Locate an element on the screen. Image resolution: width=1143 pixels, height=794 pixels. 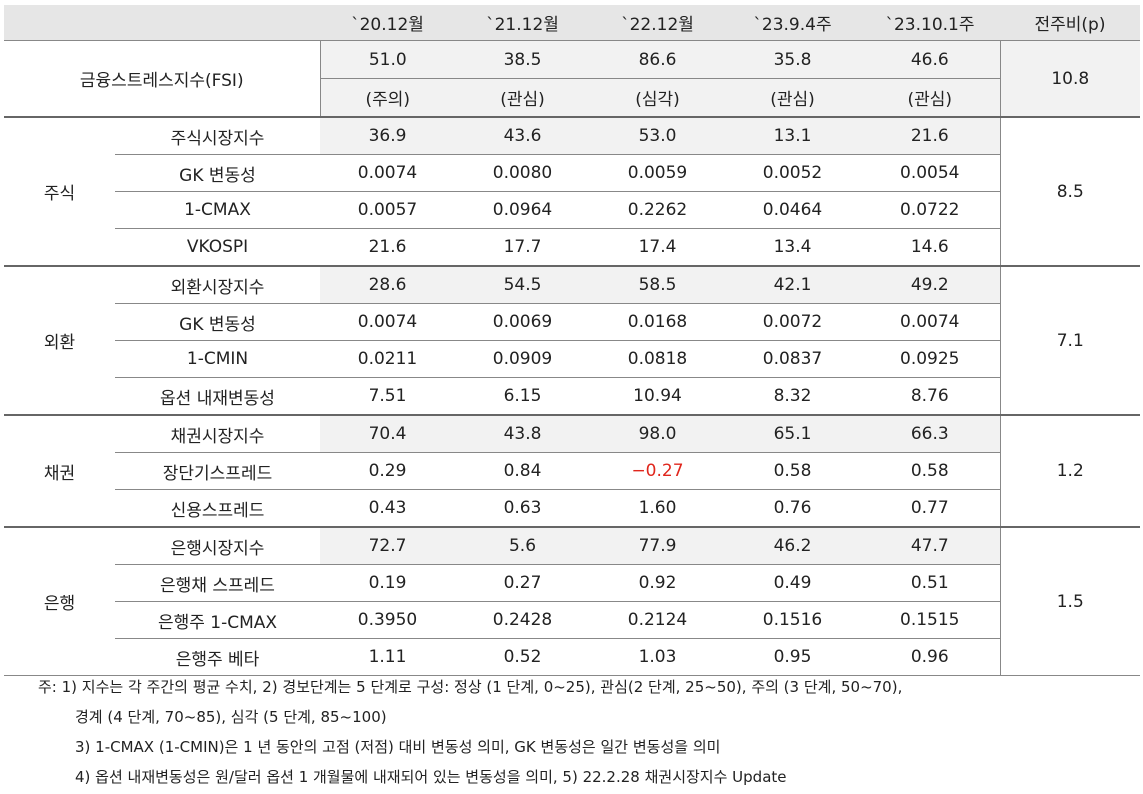
value-cell: 0.1515 is located at coordinates (930, 620).